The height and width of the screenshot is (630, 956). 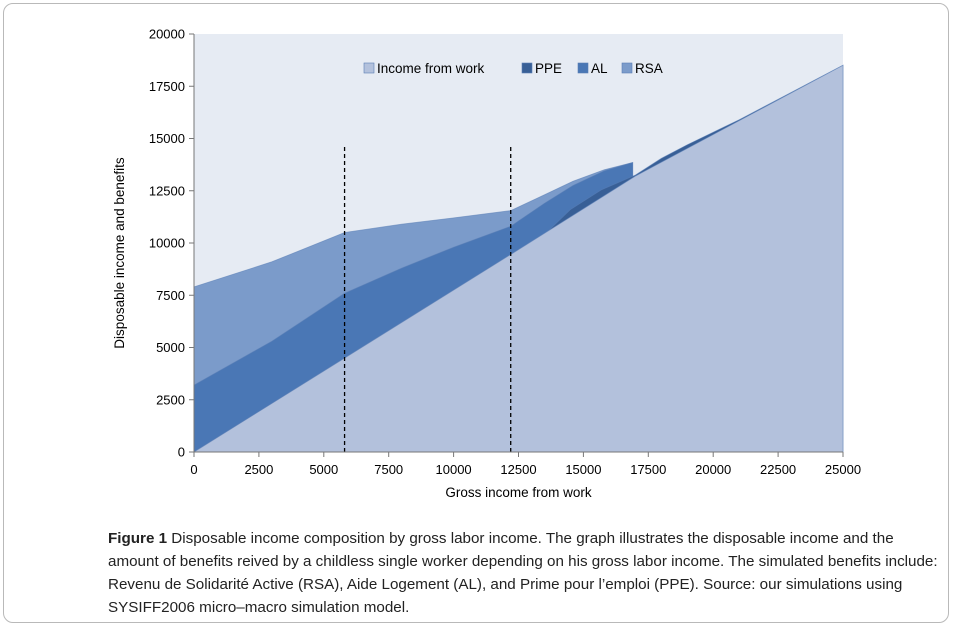 I want to click on x-tick-label: 12500, so click(x=518, y=469).